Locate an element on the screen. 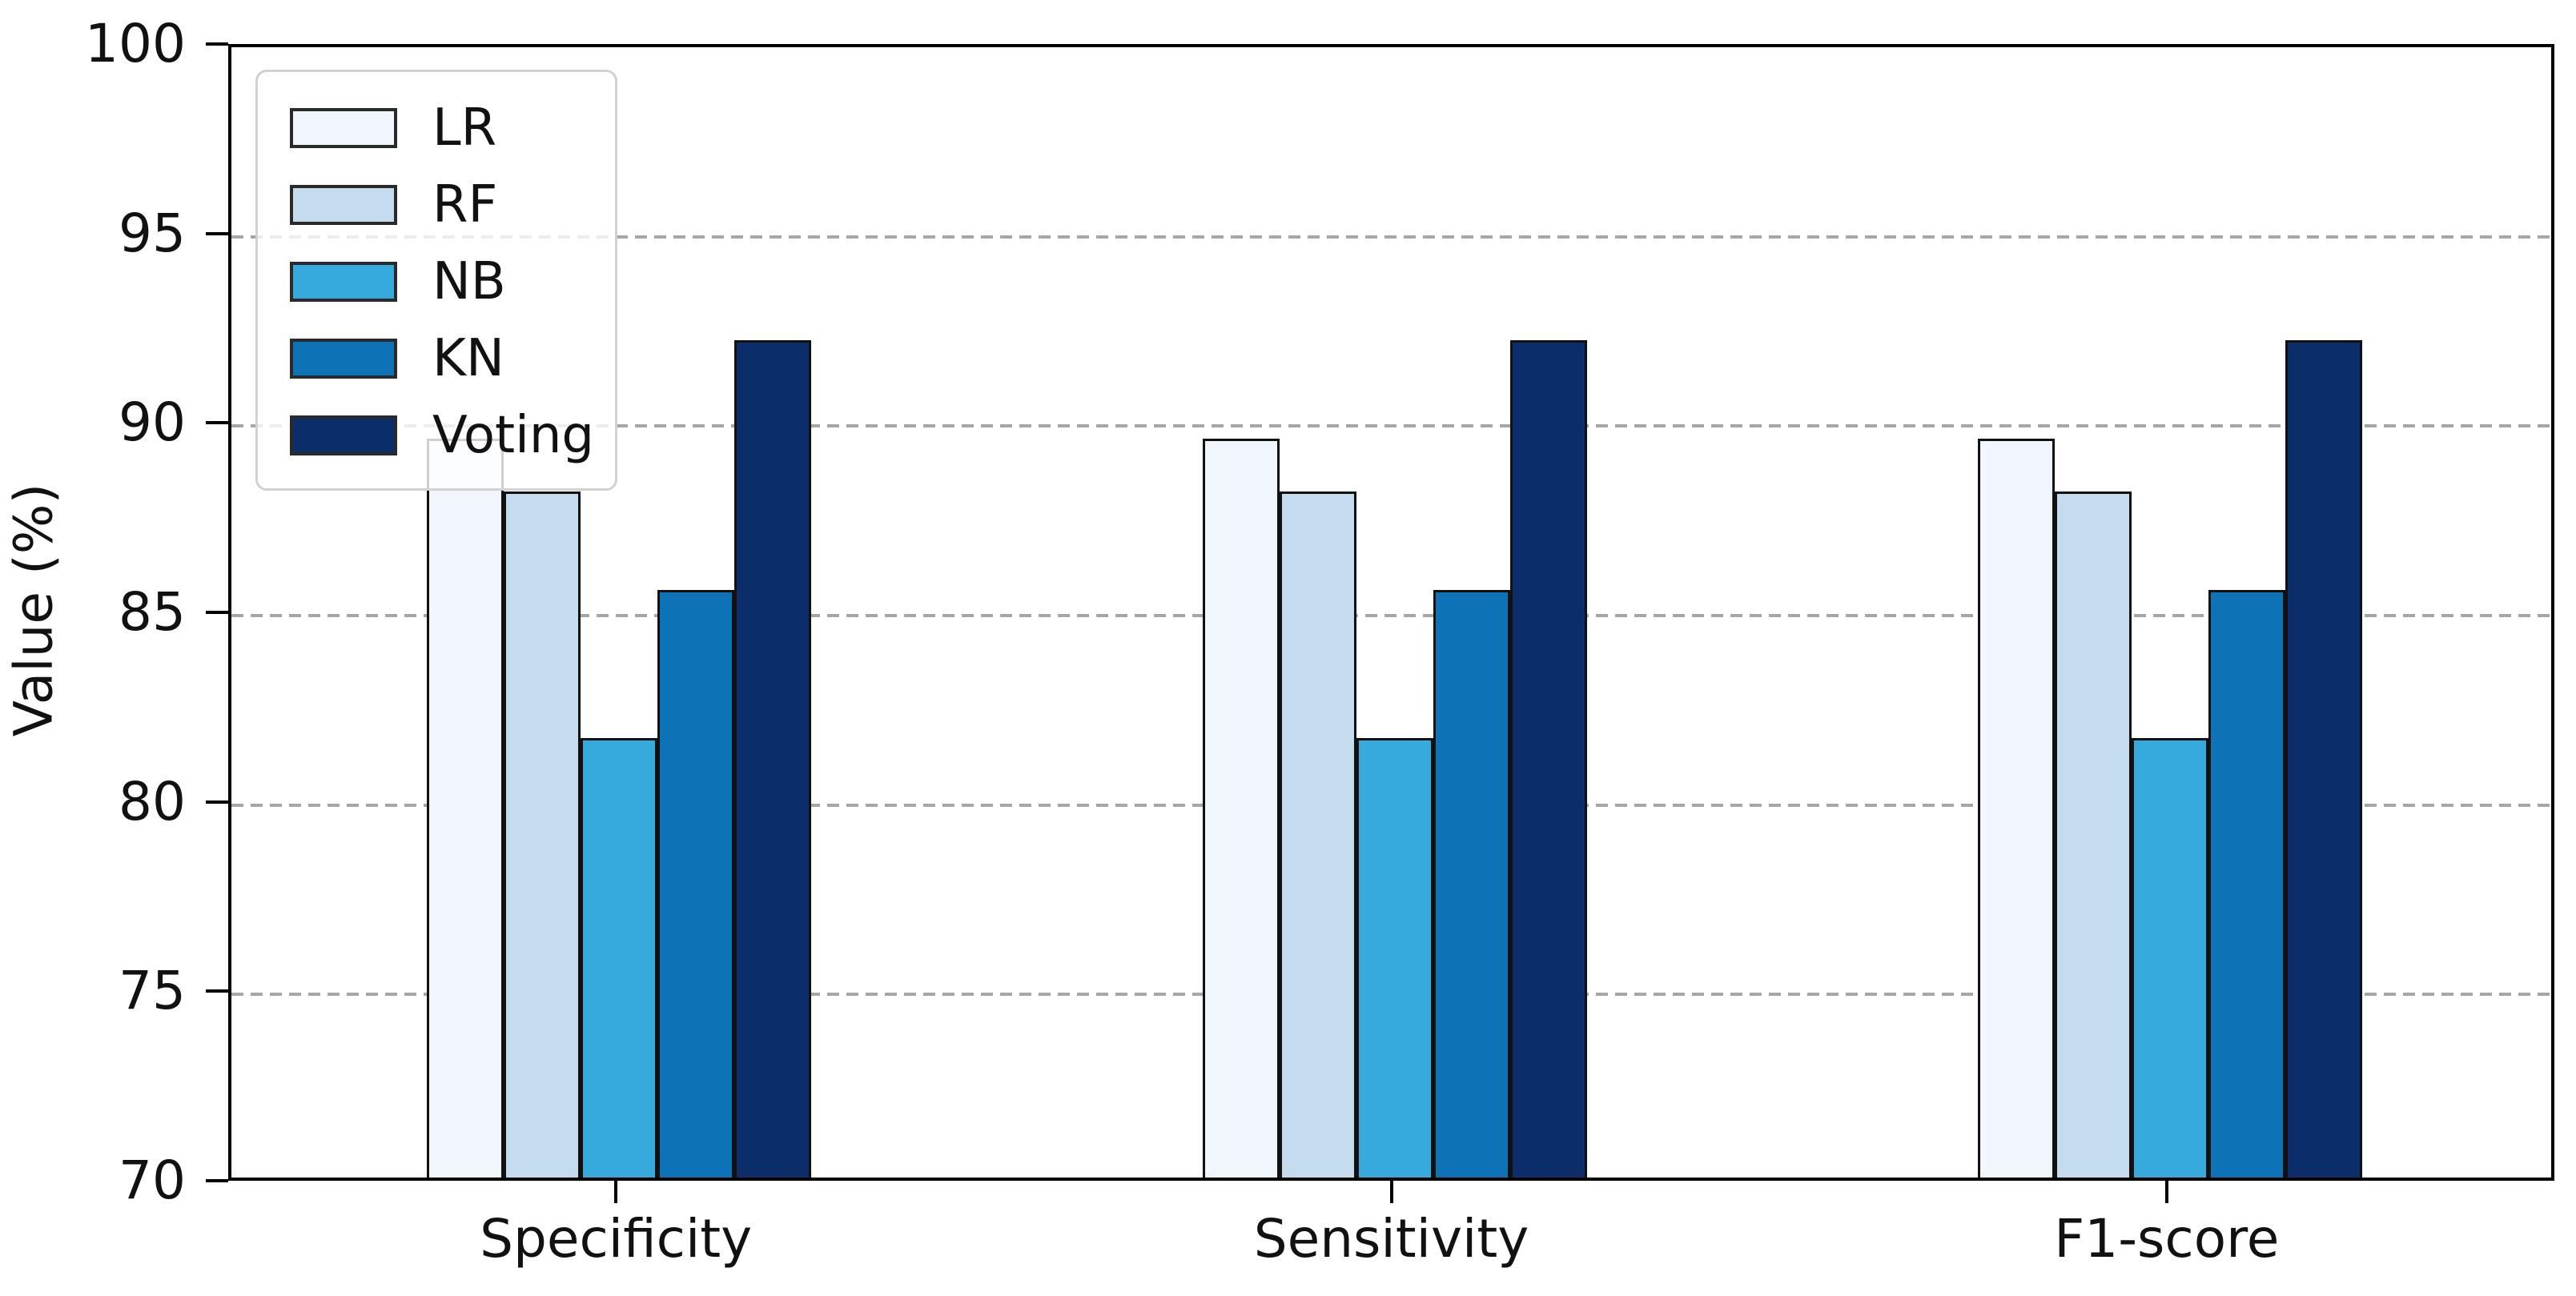 The height and width of the screenshot is (1296, 2576). bar-nb-specificity is located at coordinates (619, 958).